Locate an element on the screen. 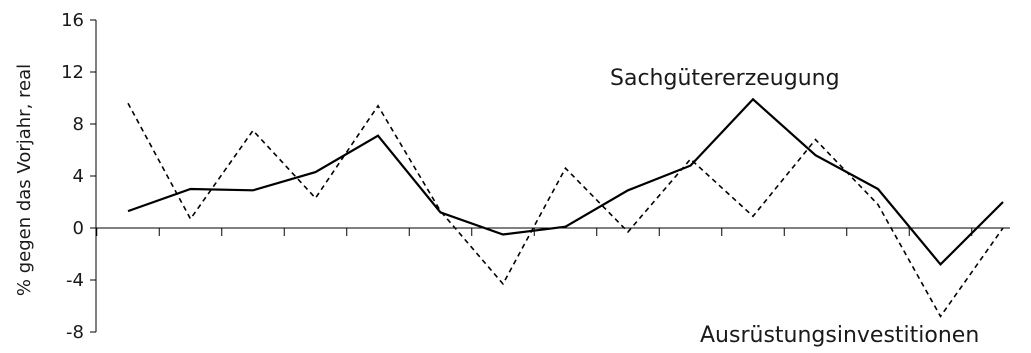 Image resolution: width=1031 pixels, height=353 pixels. series-label-sachgutererzeugung: Sachgütererzeugung is located at coordinates (725, 78).